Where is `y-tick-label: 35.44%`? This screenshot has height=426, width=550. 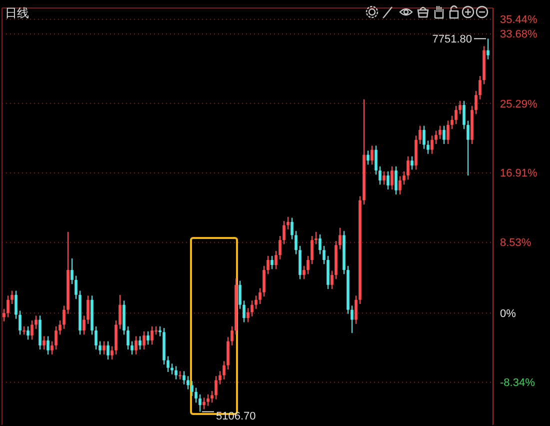
y-tick-label: 35.44% is located at coordinates (519, 20).